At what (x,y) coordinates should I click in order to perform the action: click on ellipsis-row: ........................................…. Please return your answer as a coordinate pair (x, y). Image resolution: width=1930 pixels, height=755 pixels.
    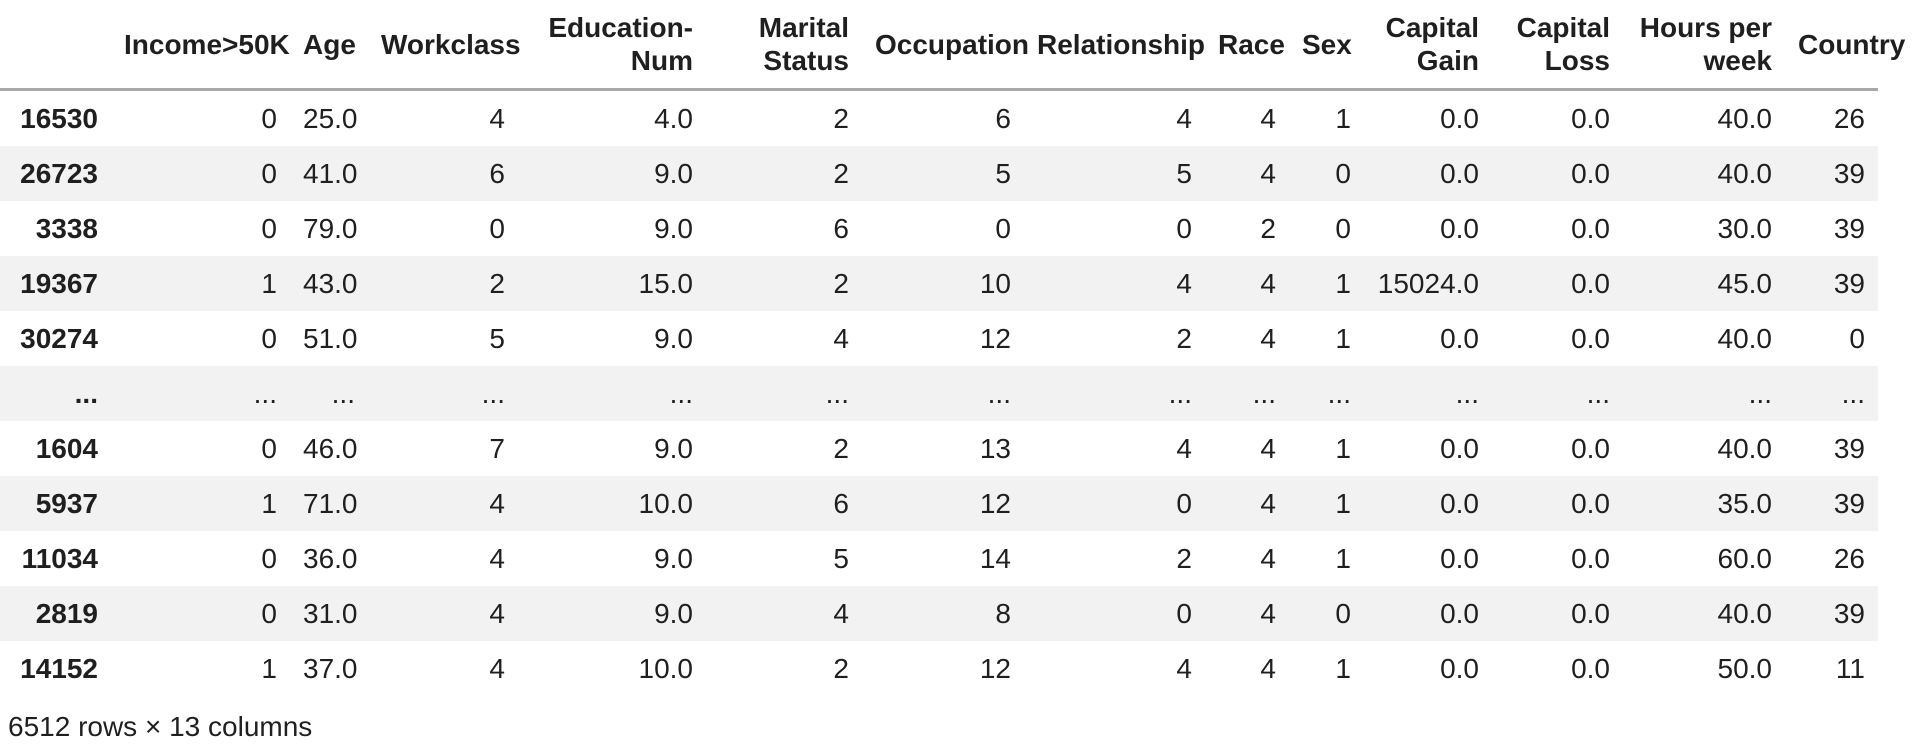
    Looking at the image, I should click on (939, 393).